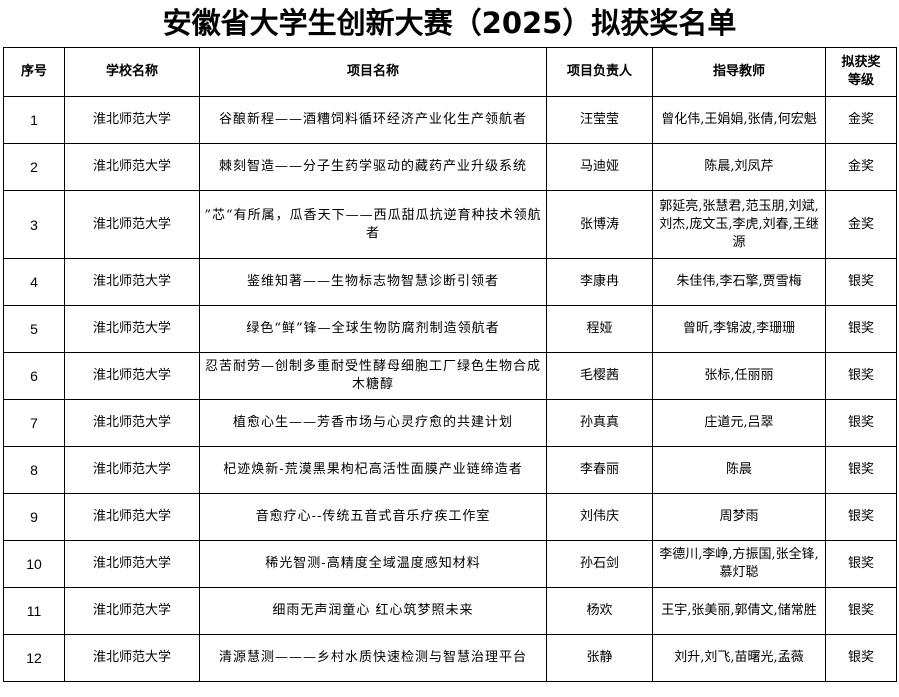 This screenshot has height=697, width=899. Describe the element at coordinates (599, 423) in the screenshot. I see `leader-cell: 孙真真` at that location.